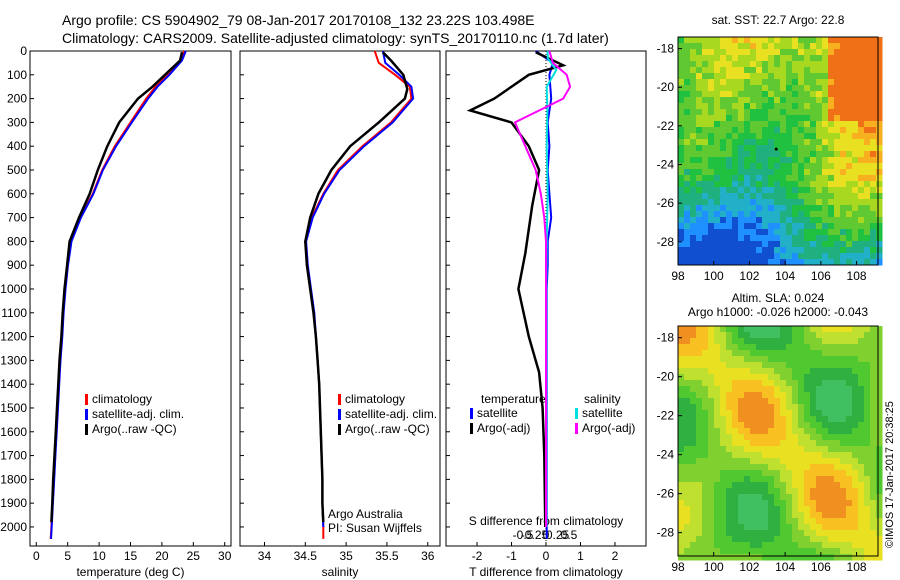 This screenshot has height=580, width=900. What do you see at coordinates (602, 399) in the screenshot?
I see `sal-legend-heading: salinity` at bounding box center [602, 399].